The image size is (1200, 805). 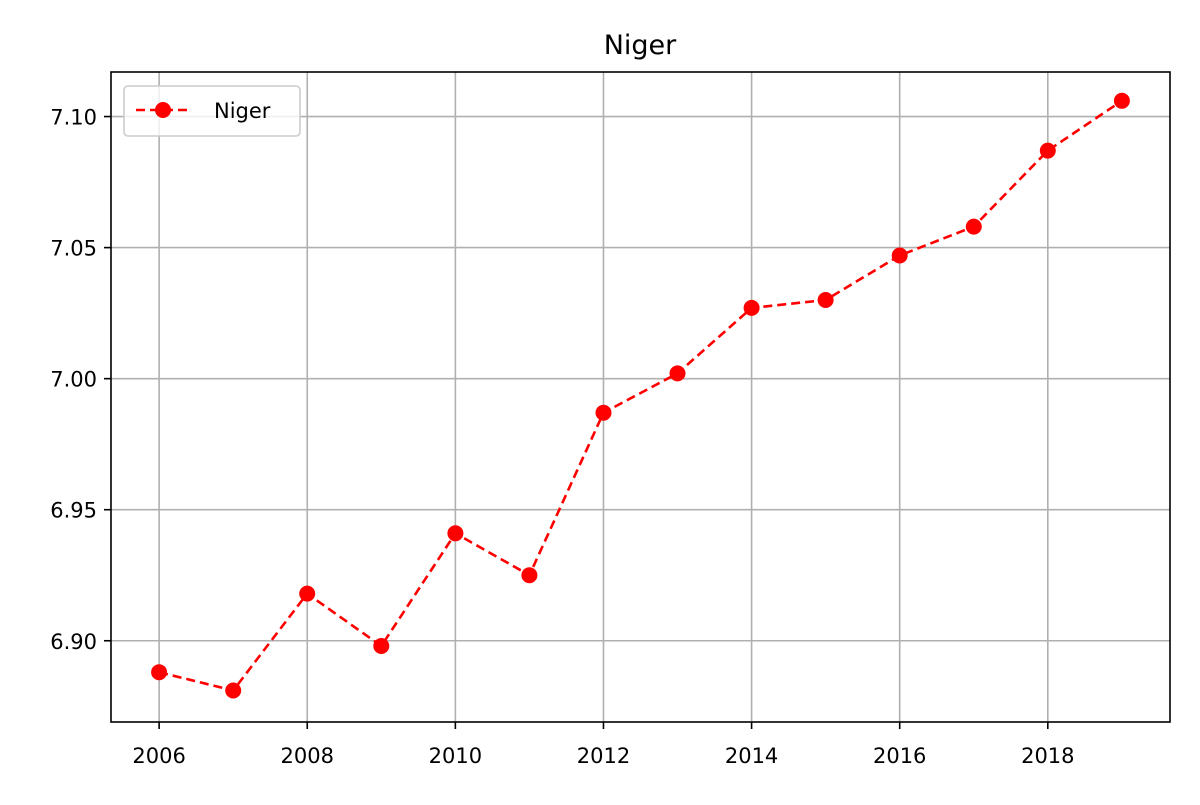 I want to click on x-tick-label: 2010, so click(x=455, y=756).